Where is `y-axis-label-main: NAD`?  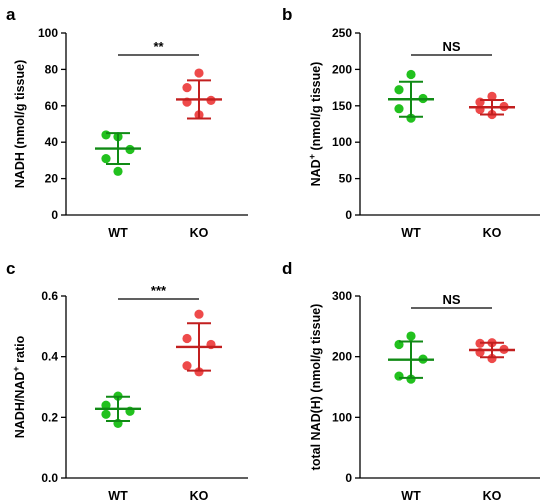 y-axis-label-main: NAD is located at coordinates (316, 172).